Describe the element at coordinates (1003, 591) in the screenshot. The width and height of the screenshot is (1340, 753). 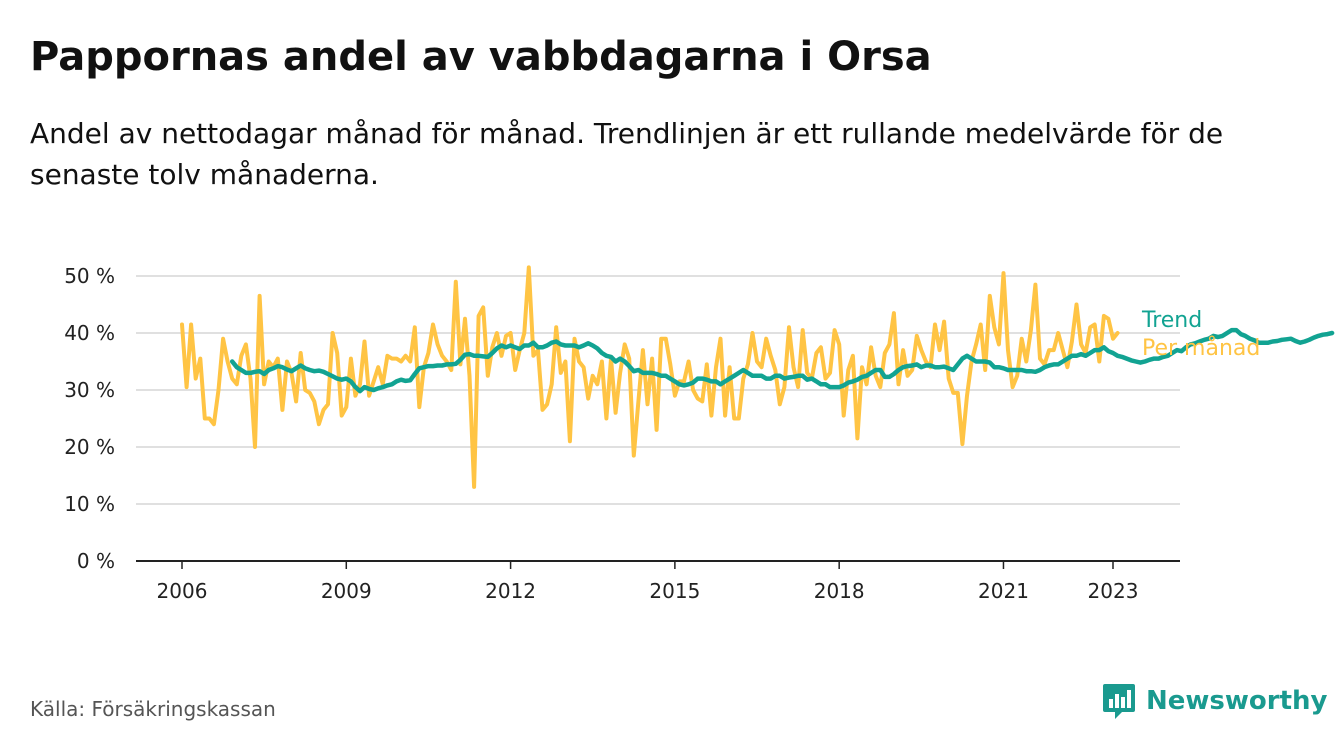
I see `x-tick-label: 2021` at that location.